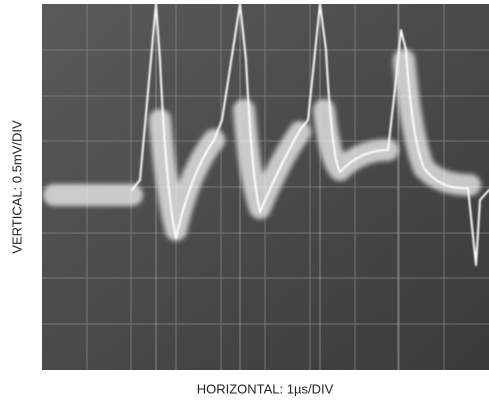 The width and height of the screenshot is (489, 402). What do you see at coordinates (265, 388) in the screenshot?
I see `horizontal-scale-label: HORIZONTAL: 1µs/DIV` at bounding box center [265, 388].